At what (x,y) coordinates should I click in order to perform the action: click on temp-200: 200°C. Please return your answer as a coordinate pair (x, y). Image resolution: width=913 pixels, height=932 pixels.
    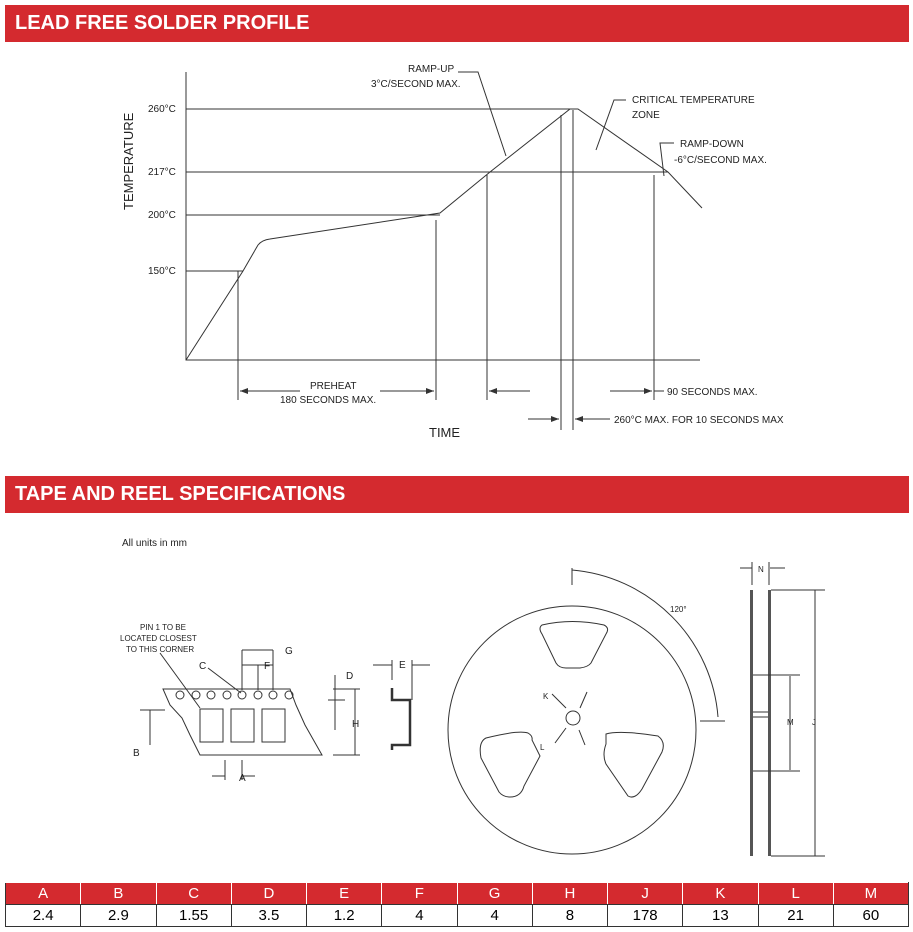
    Looking at the image, I should click on (162, 215).